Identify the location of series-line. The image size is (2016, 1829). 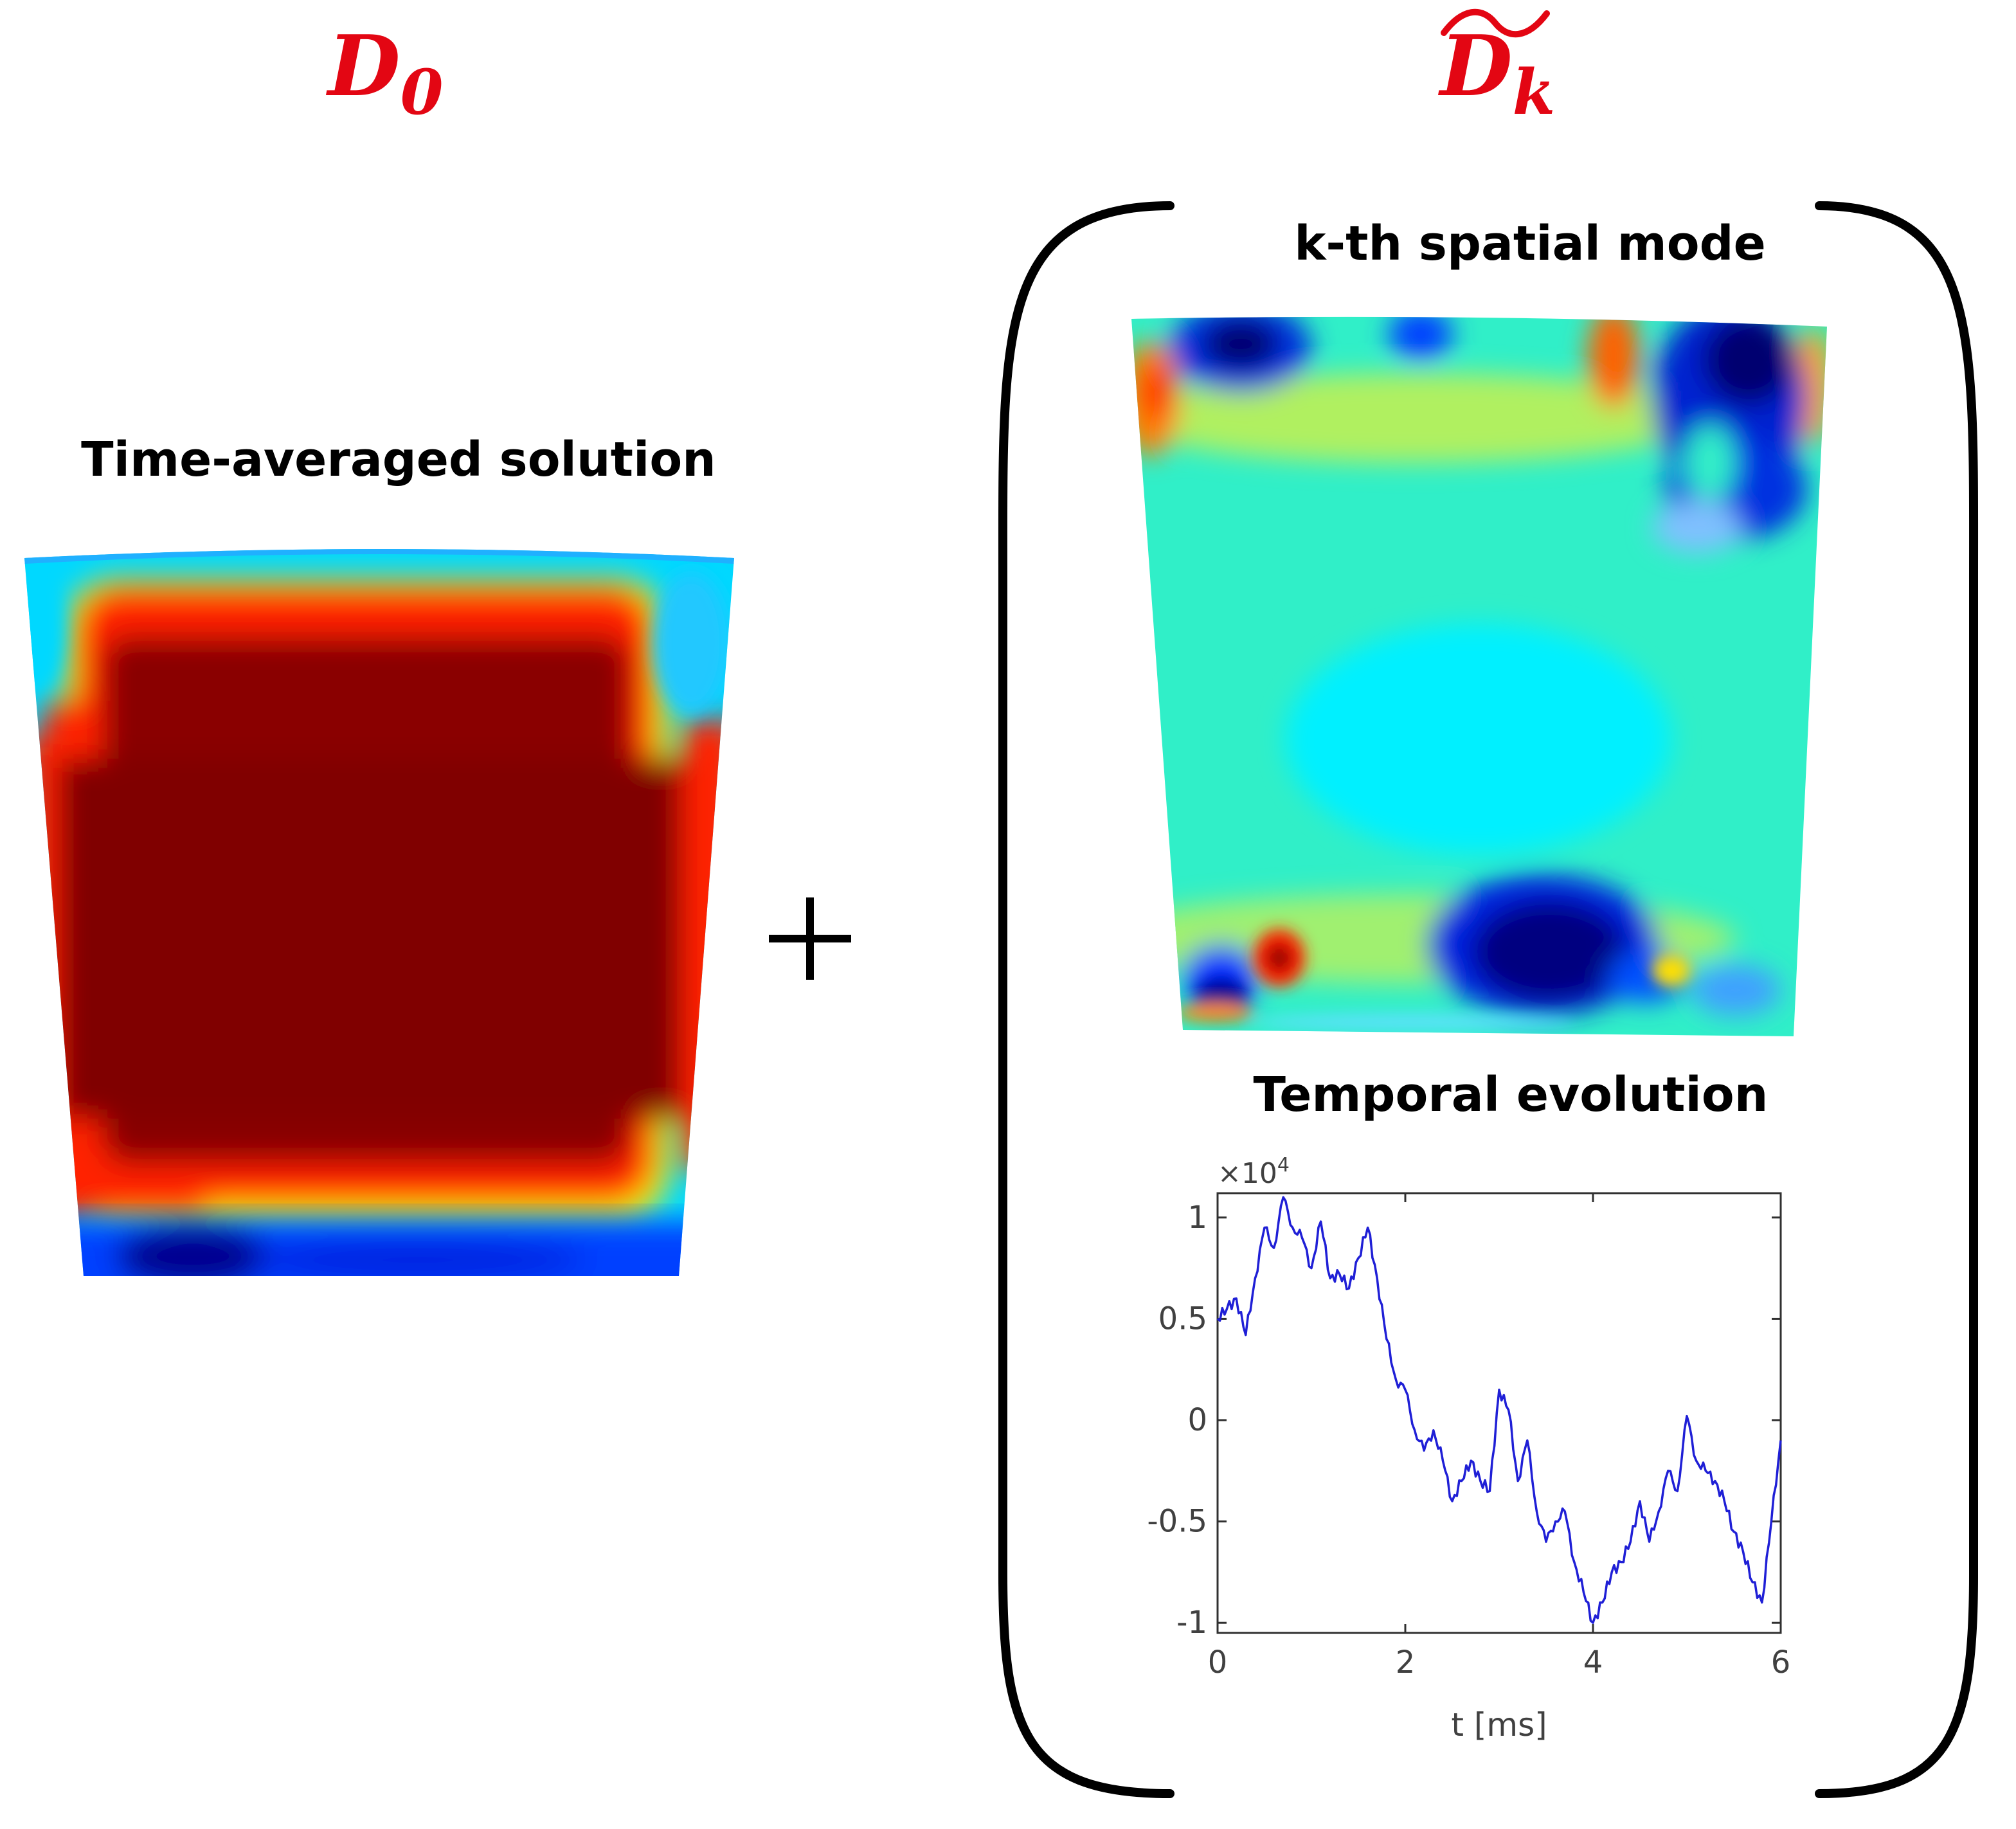
(1499, 1410).